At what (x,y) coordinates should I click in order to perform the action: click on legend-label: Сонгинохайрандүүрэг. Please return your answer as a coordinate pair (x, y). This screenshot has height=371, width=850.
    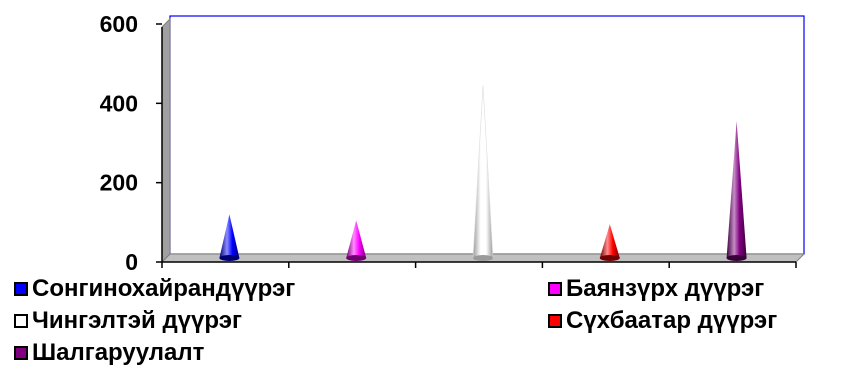
    Looking at the image, I should click on (164, 288).